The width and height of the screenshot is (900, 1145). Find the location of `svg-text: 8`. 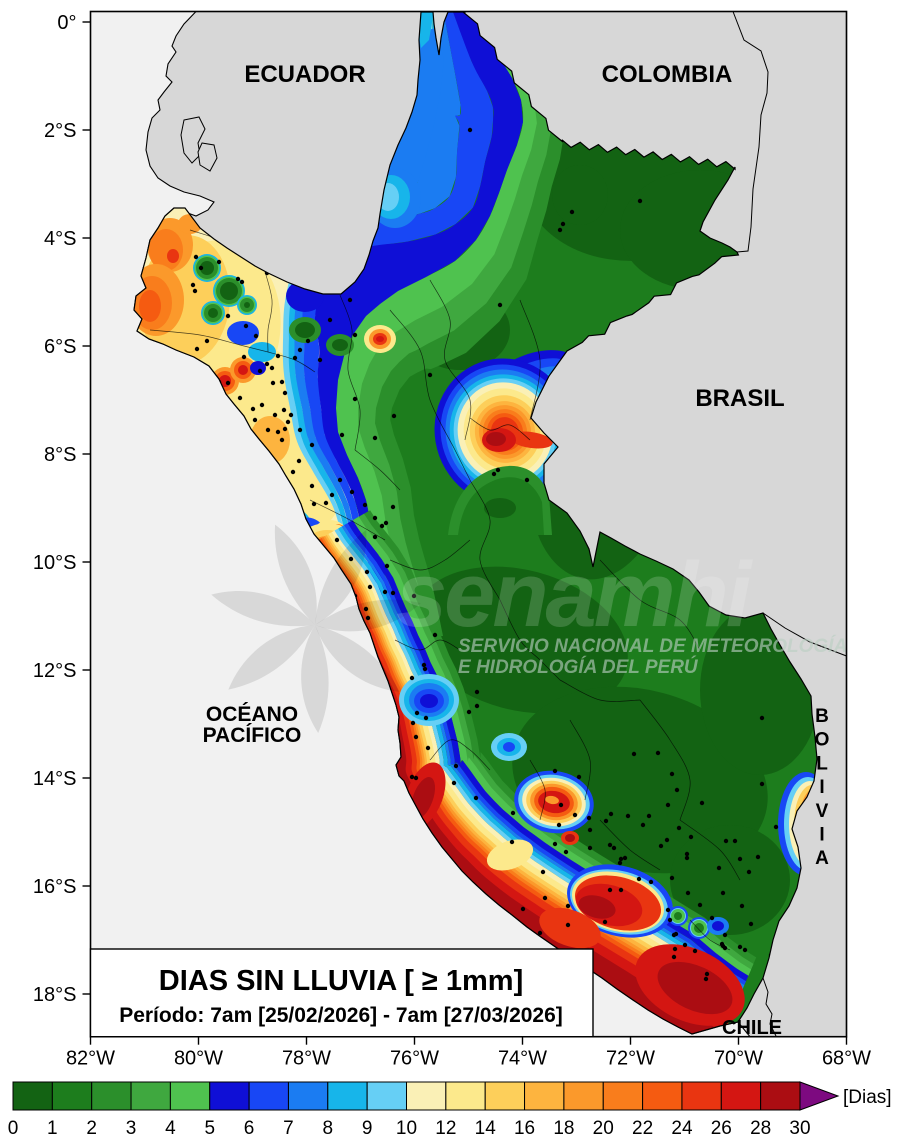

svg-text: 8 is located at coordinates (328, 1128).